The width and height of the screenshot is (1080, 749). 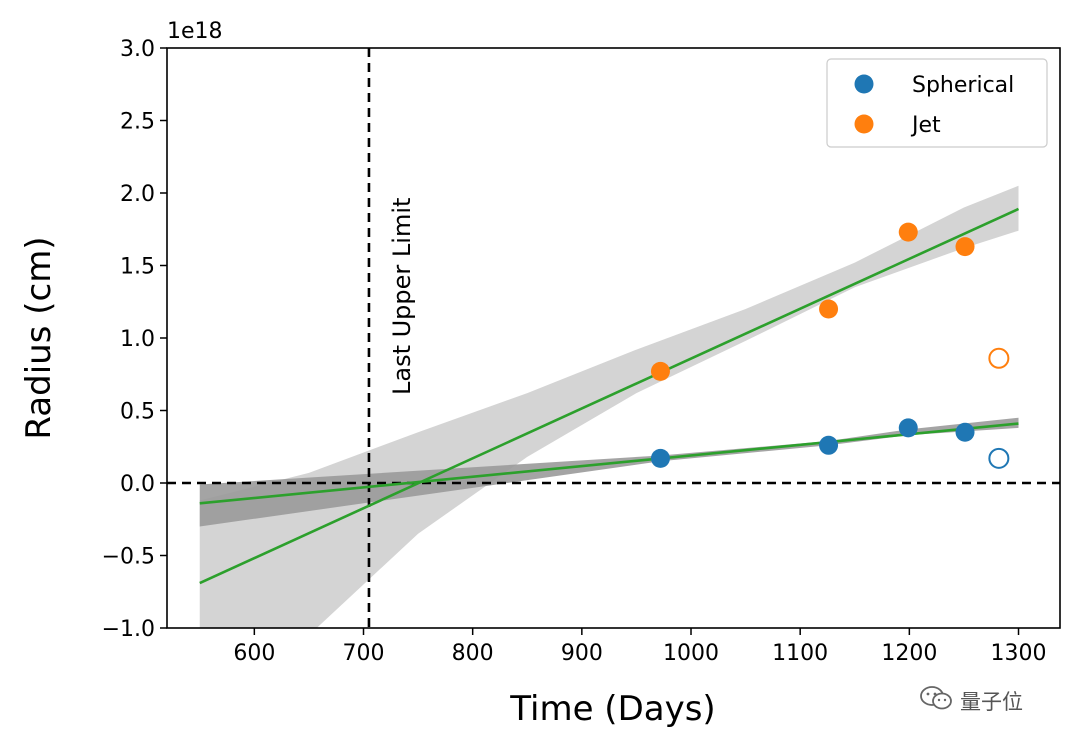 I want to click on x-tick-label: 1000, so click(x=691, y=653).